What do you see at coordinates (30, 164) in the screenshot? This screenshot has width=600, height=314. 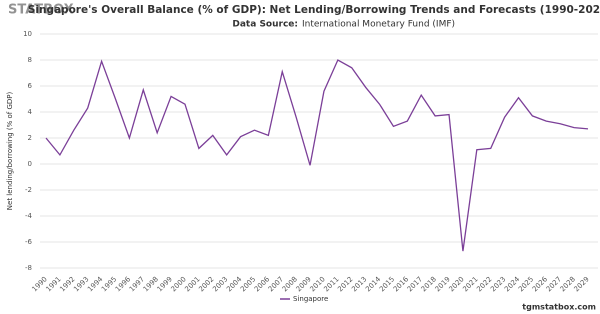 I see `y-tick-label: 0` at bounding box center [30, 164].